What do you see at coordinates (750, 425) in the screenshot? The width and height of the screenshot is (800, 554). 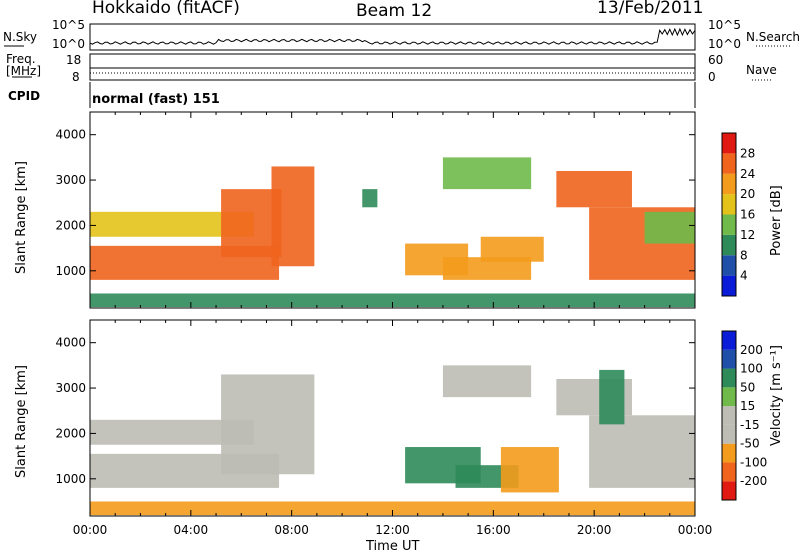 I see `velocity-colorbar-tick: -15` at bounding box center [750, 425].